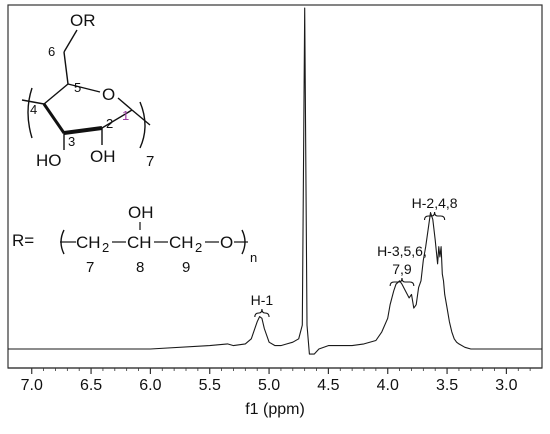 The width and height of the screenshot is (550, 434). What do you see at coordinates (105, 247) in the screenshot?
I see `label-sub2-a: 2` at bounding box center [105, 247].